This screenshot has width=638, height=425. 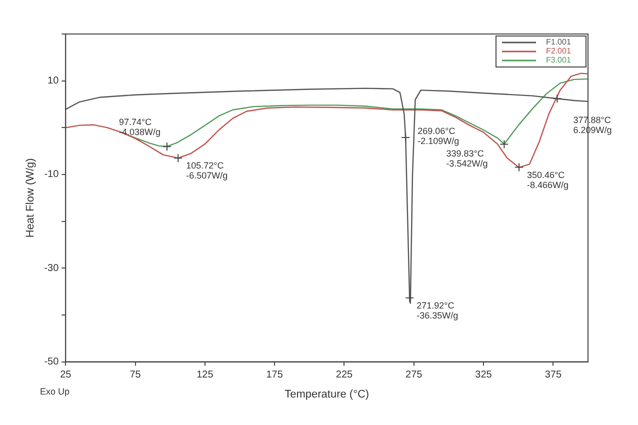 I want to click on y-tick-label: -50, so click(x=52, y=362).